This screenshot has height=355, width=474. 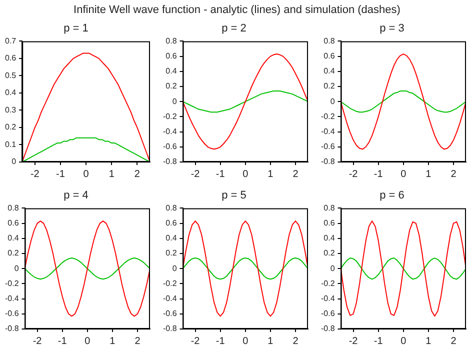 What do you see at coordinates (237, 10) in the screenshot?
I see `text: Infinite Well wave function - analytic (lines) and simulation (dashes)` at bounding box center [237, 10].